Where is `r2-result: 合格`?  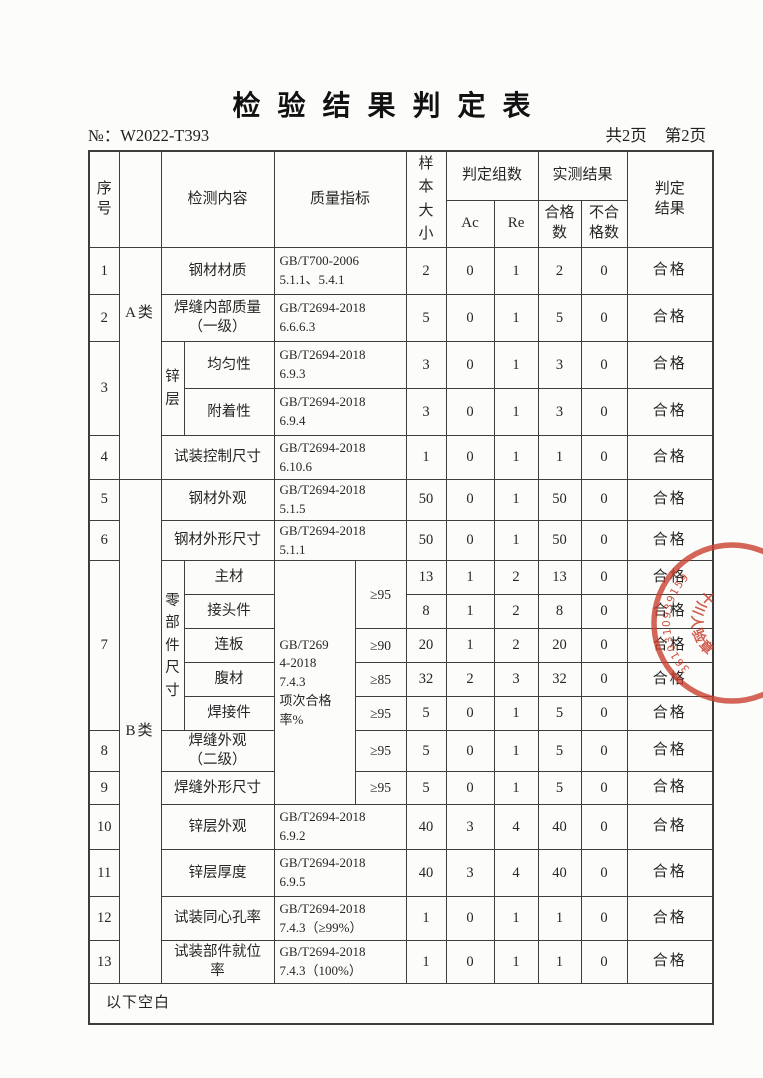 r2-result: 合格 is located at coordinates (670, 318).